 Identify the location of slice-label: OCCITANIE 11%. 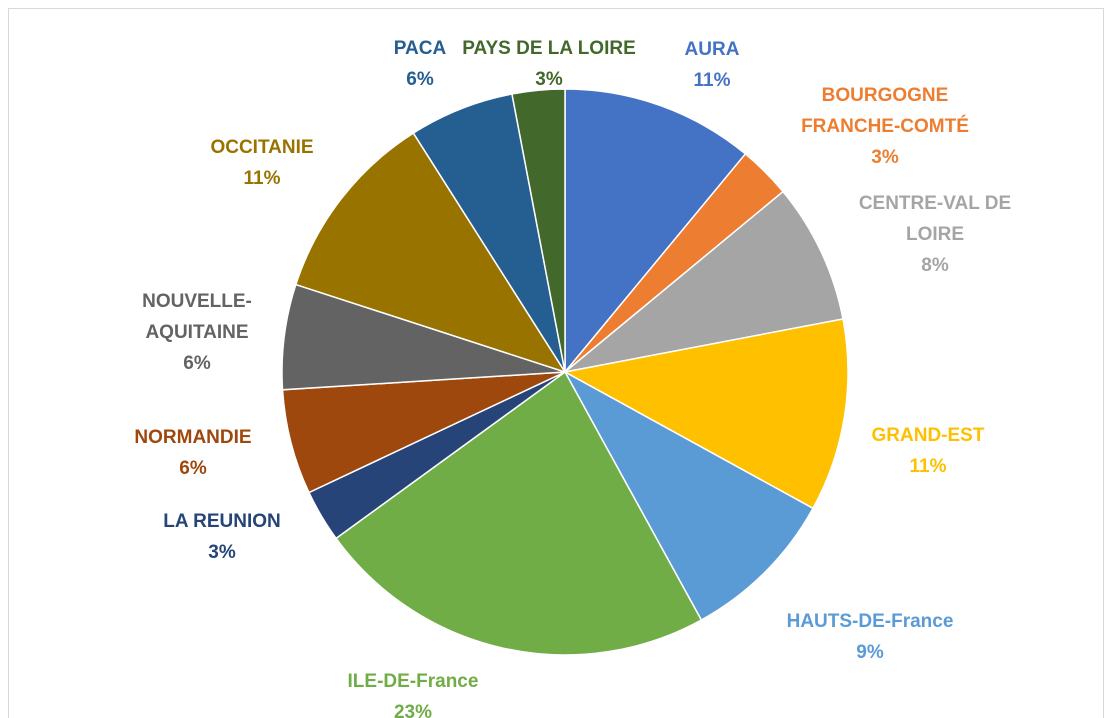
(262, 163).